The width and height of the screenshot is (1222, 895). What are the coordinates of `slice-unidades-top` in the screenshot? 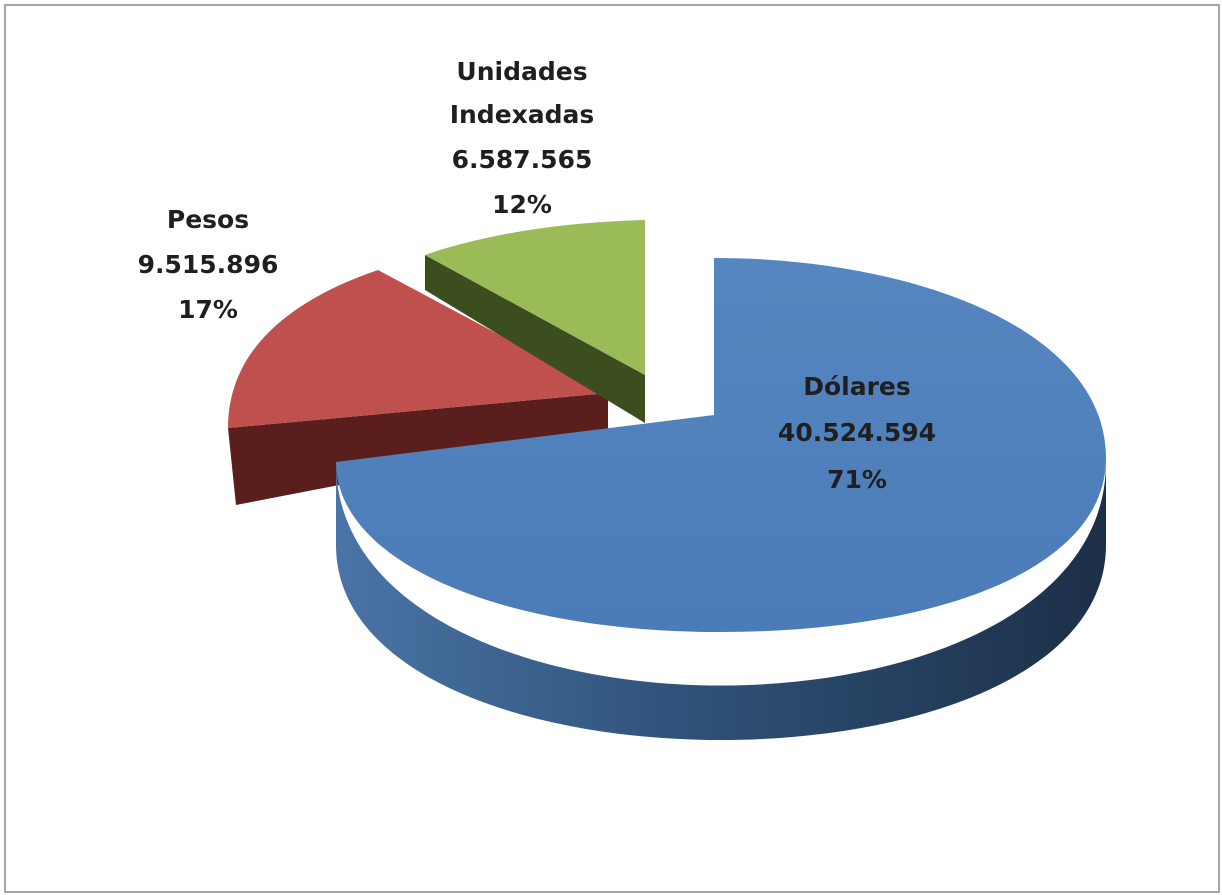 It's located at (535, 297).